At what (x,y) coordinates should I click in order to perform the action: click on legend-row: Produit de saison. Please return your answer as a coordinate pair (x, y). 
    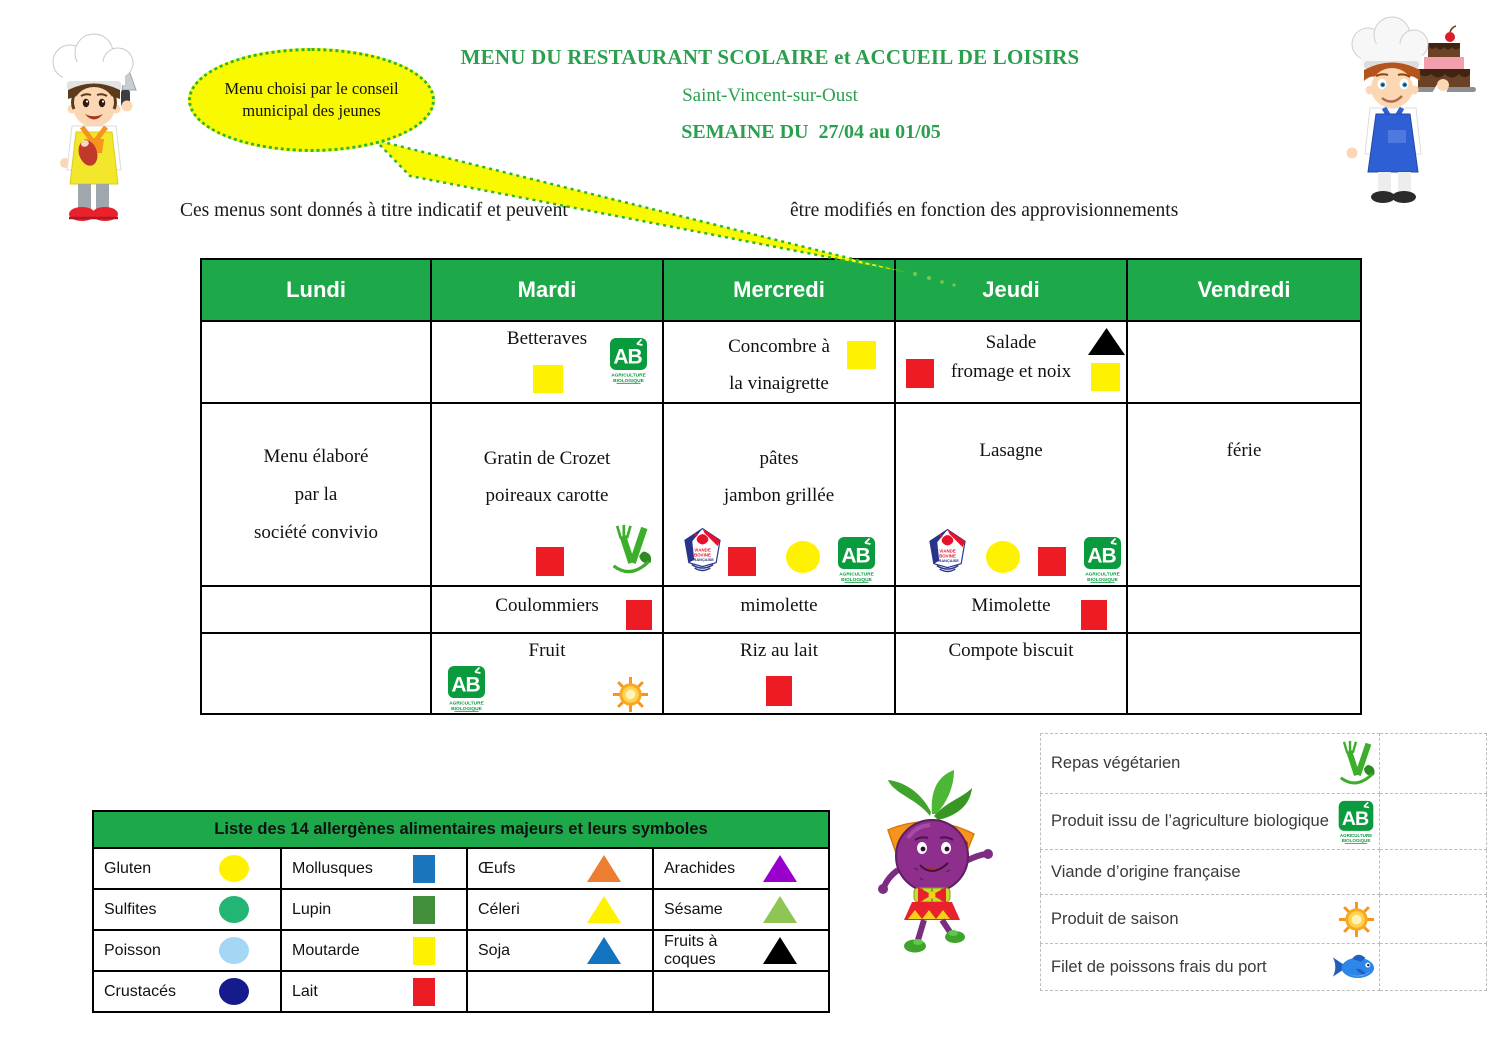
    Looking at the image, I should click on (1263, 919).